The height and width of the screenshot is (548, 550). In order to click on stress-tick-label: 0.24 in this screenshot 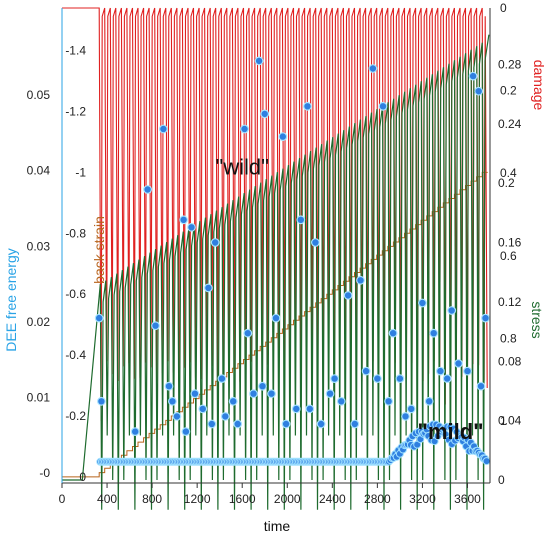, I will do `click(510, 124)`.